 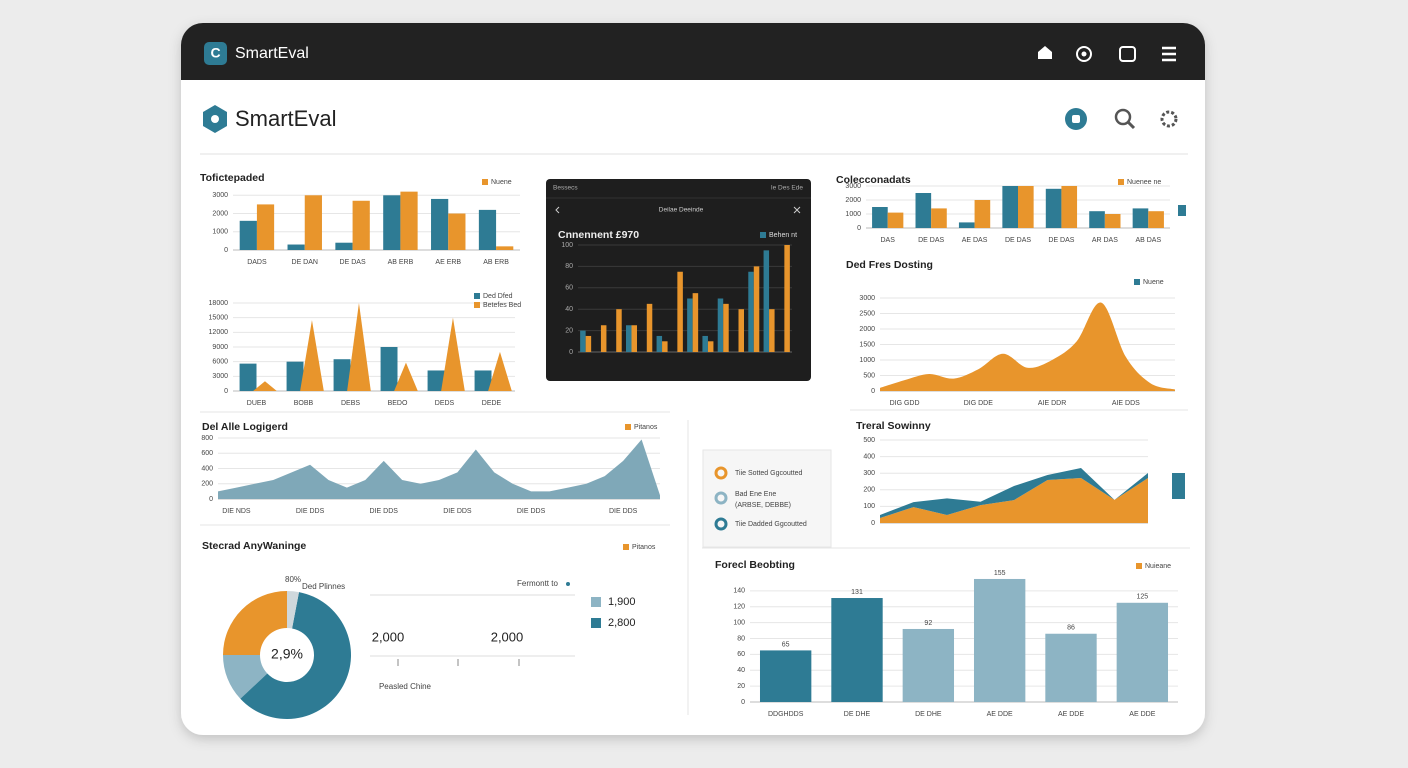 What do you see at coordinates (220, 362) in the screenshot?
I see `y-tick-label: 6000` at bounding box center [220, 362].